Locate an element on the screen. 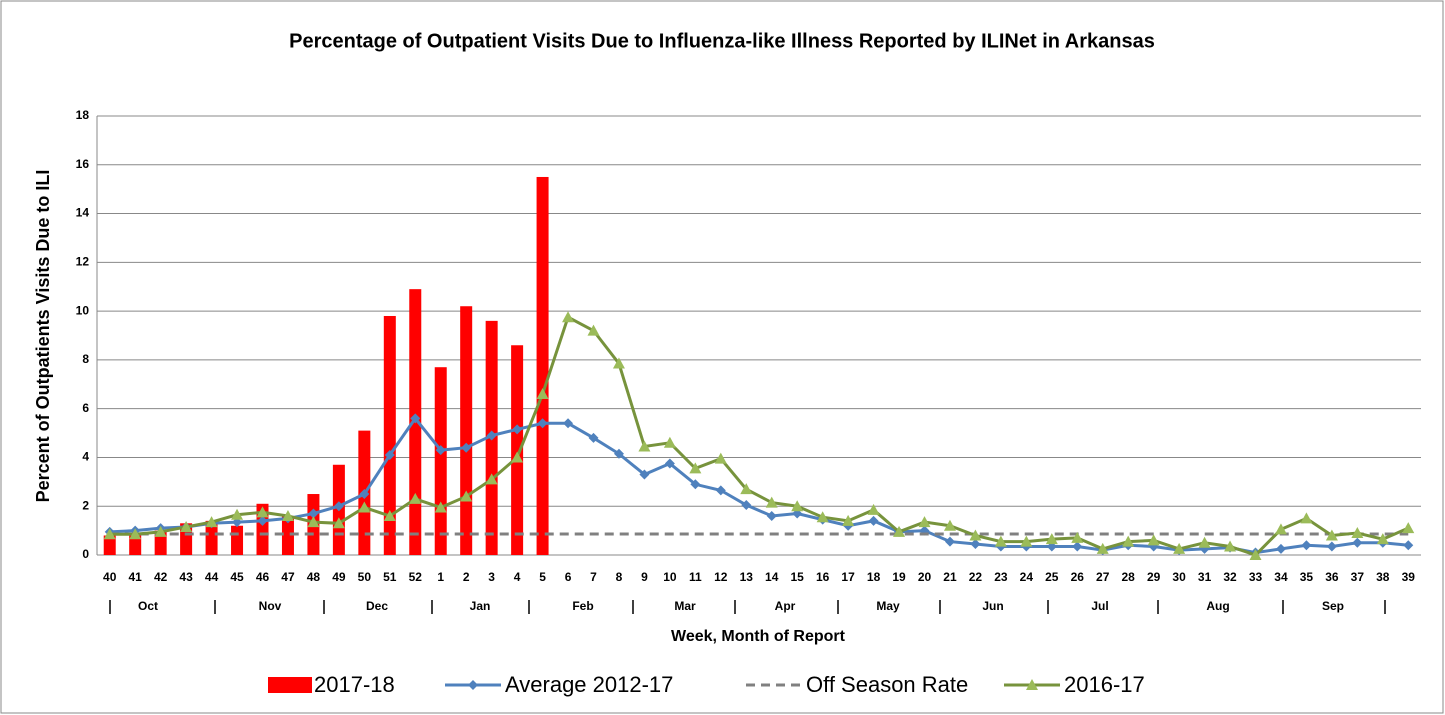  y-tick-label: 4 is located at coordinates (85, 457).